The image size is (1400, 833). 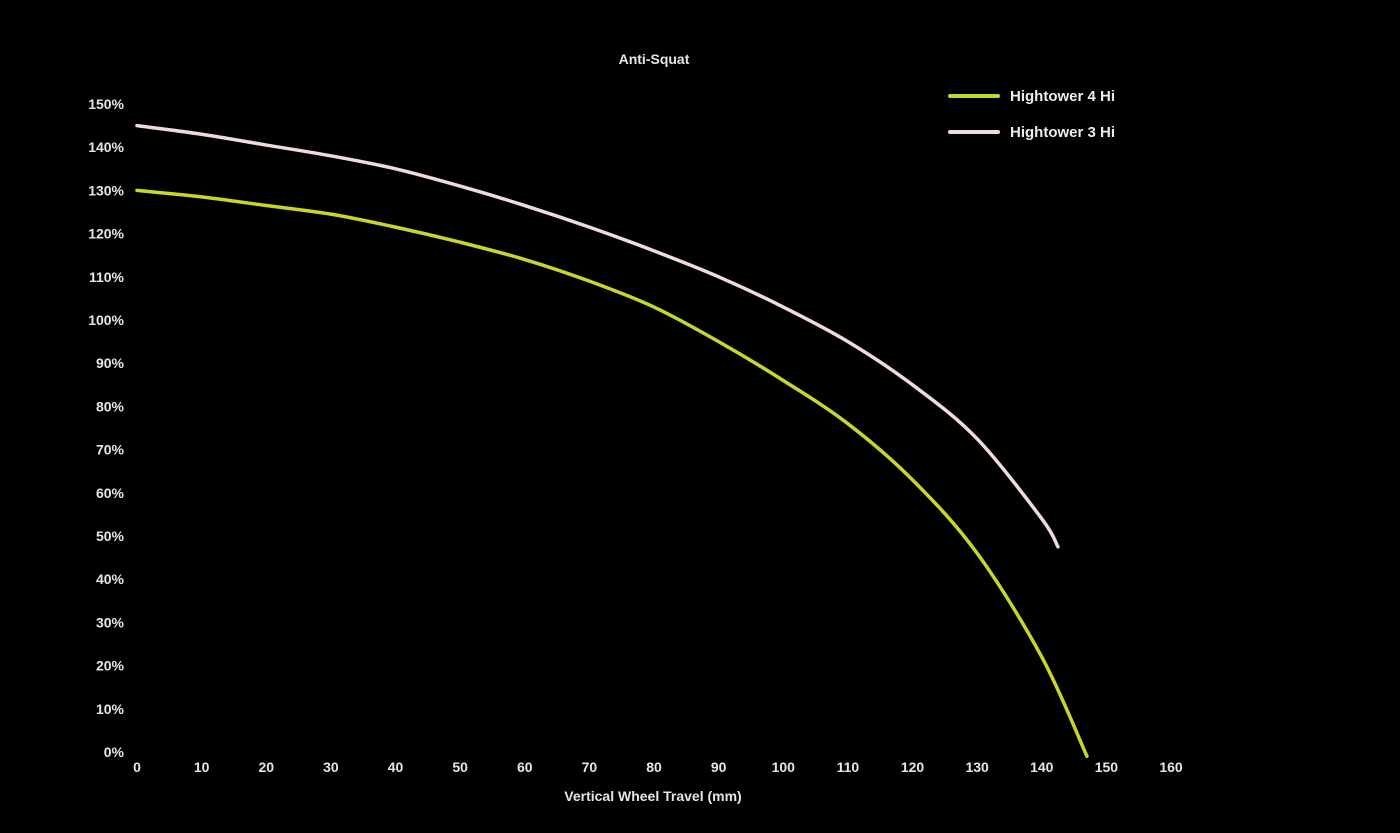 What do you see at coordinates (654, 767) in the screenshot?
I see `x-tick-label: 80` at bounding box center [654, 767].